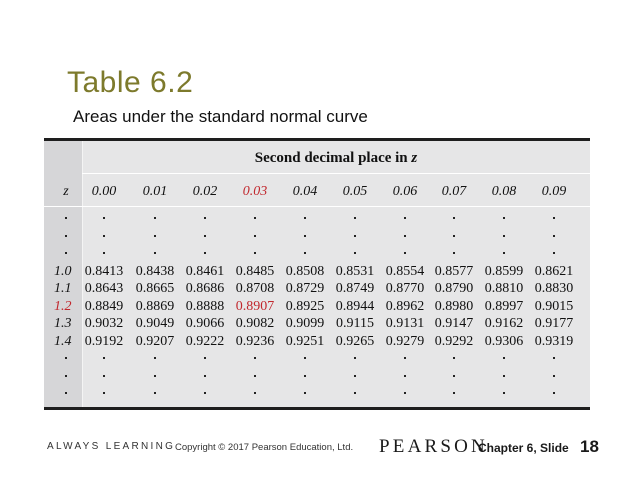 This screenshot has width=638, height=493. Describe the element at coordinates (305, 323) in the screenshot. I see `table-cell: 0.9099` at that location.